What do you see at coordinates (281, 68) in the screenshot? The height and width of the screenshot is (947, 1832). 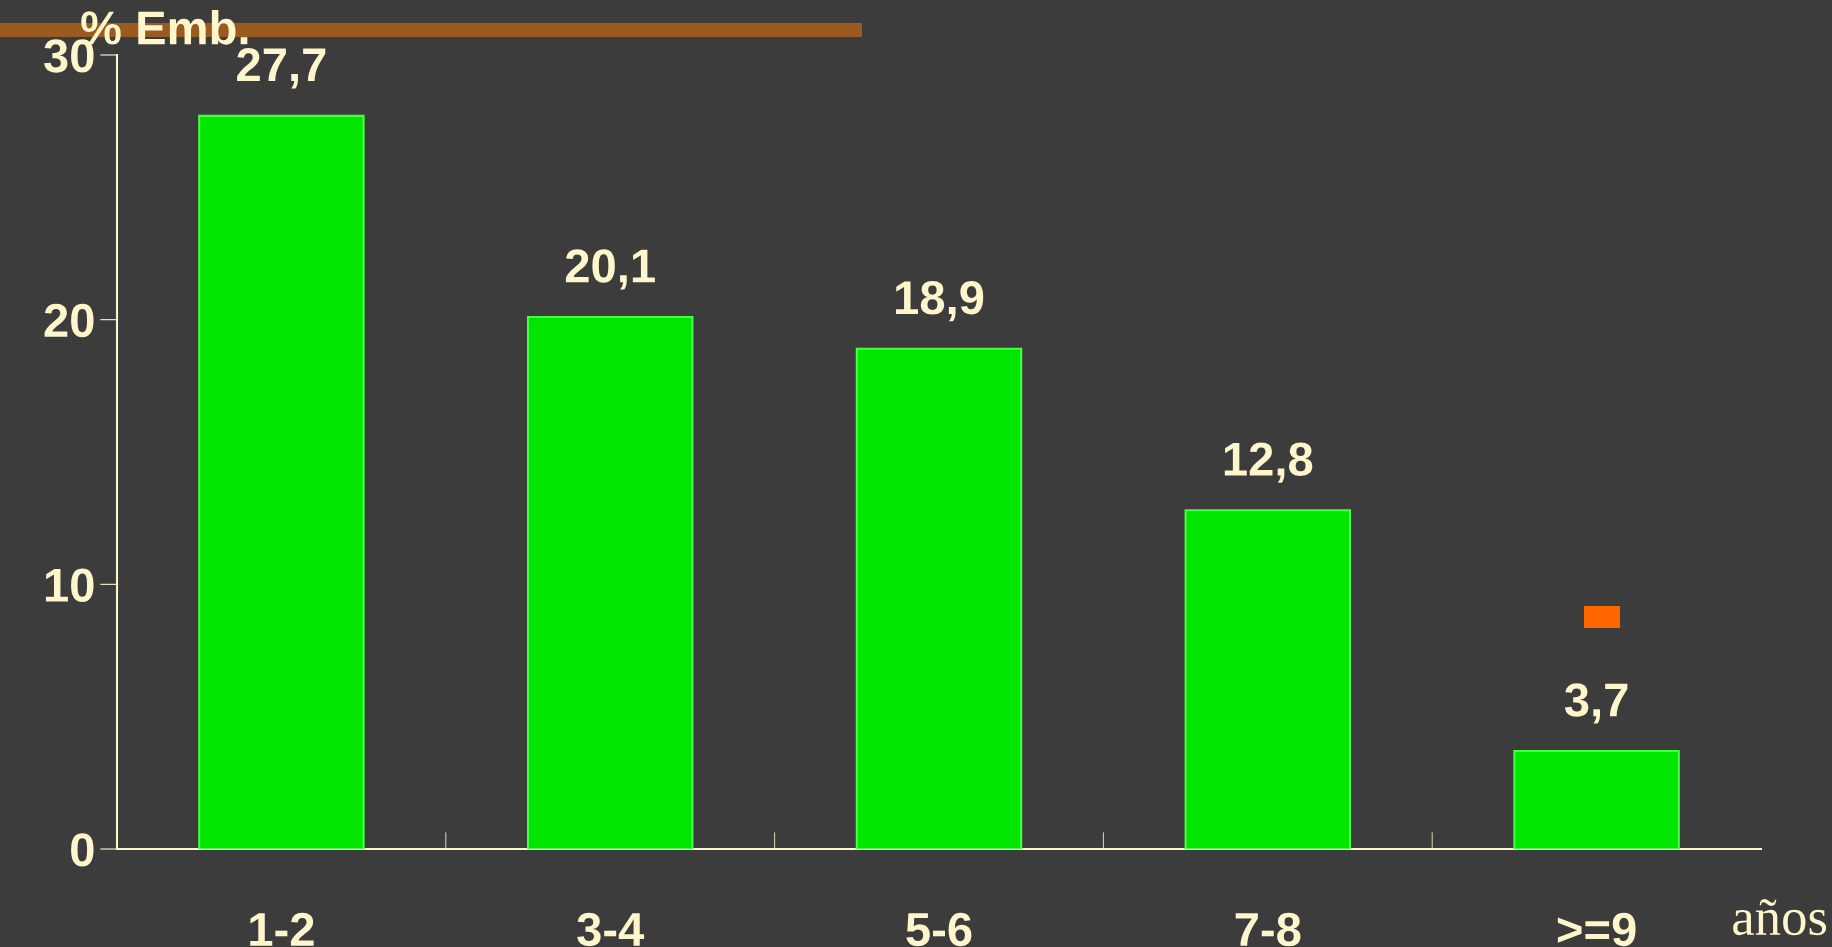 I see `data-label: 27,7` at bounding box center [281, 68].